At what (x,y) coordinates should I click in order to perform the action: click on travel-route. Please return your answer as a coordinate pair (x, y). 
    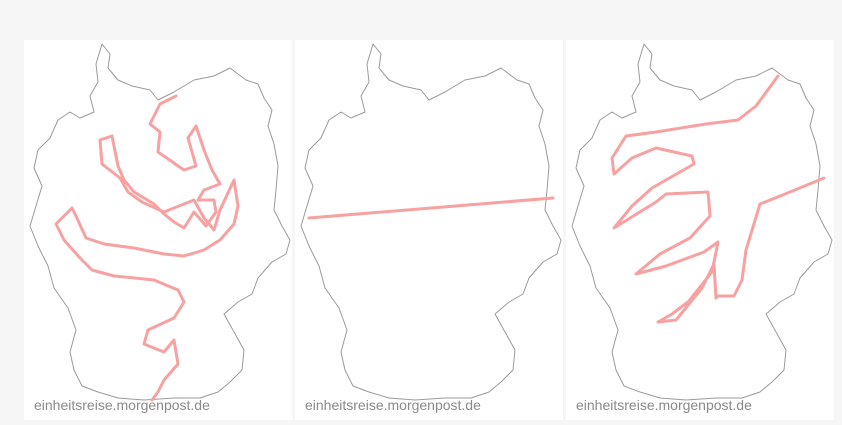
    Looking at the image, I should click on (431, 208).